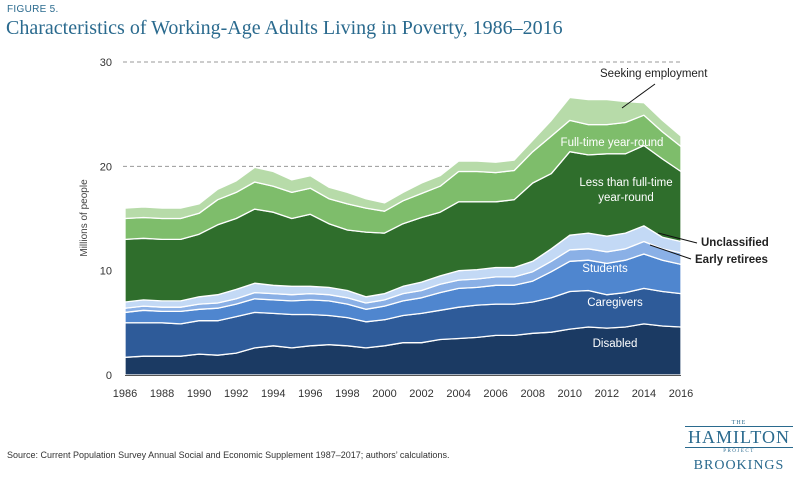 The width and height of the screenshot is (800, 478). What do you see at coordinates (347, 394) in the screenshot?
I see `x-tick-label: 1998` at bounding box center [347, 394].